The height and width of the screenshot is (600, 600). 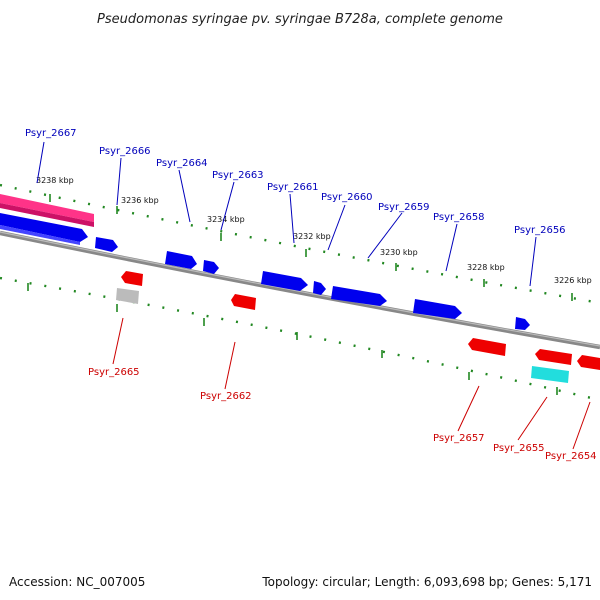 What do you see at coordinates (293, 187) in the screenshot?
I see `gene-label-psyr-2661: Psyr_2661` at bounding box center [293, 187].